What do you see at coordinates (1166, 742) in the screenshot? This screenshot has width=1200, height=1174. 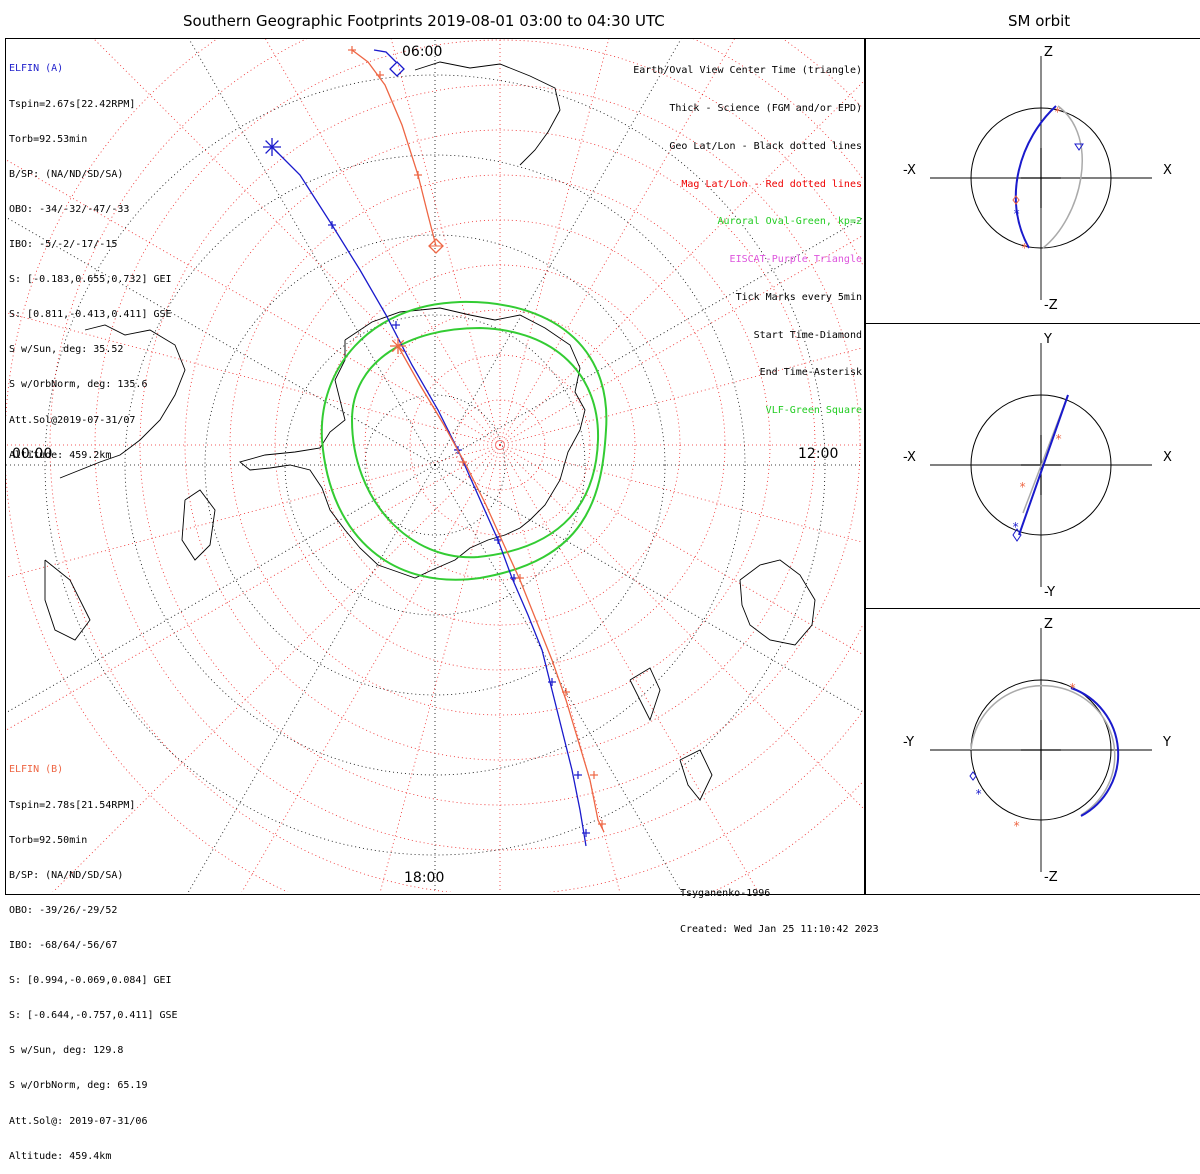 I see `sm-axis-label-right: Y` at bounding box center [1166, 742].